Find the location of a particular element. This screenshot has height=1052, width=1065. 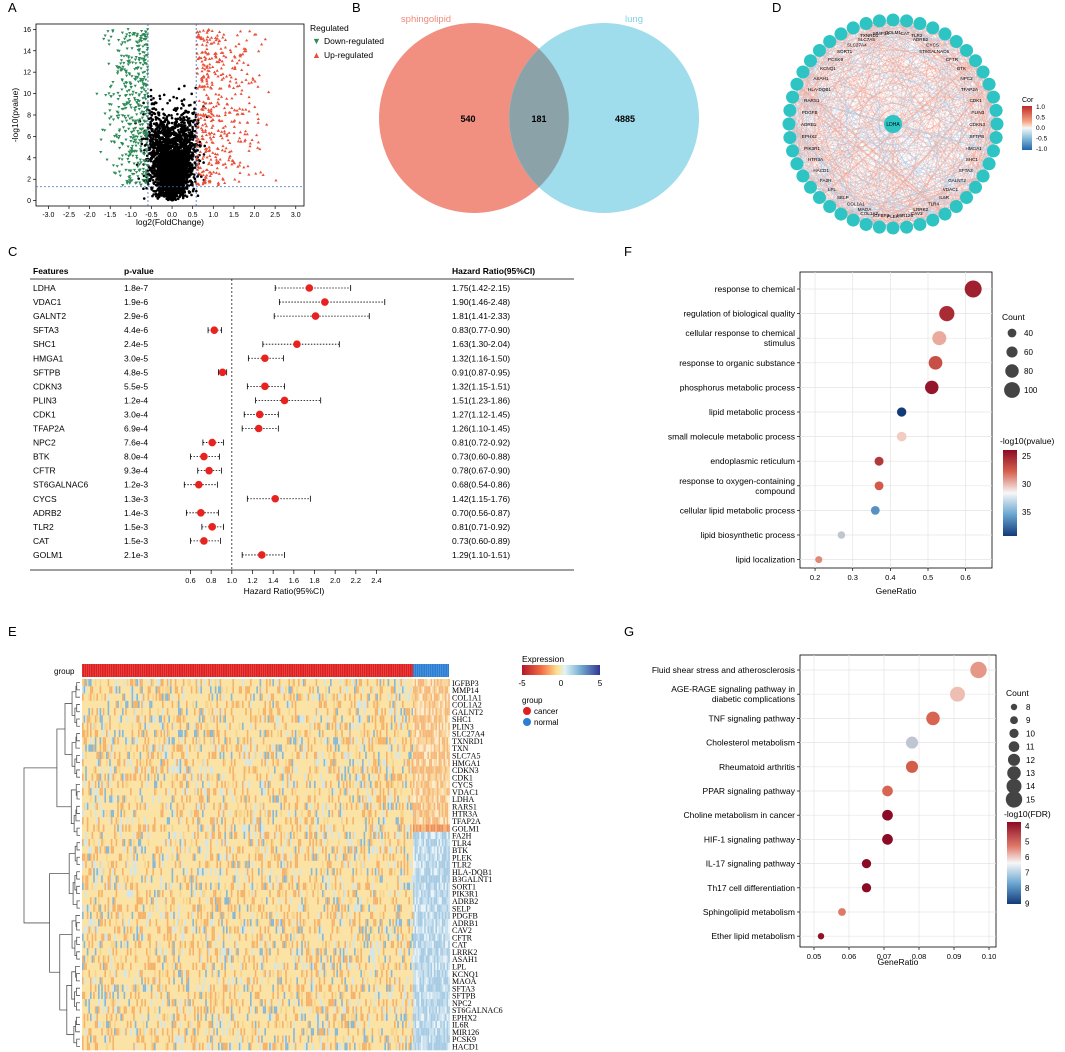

term-label: Sphingolipid metabolism is located at coordinates (749, 912).